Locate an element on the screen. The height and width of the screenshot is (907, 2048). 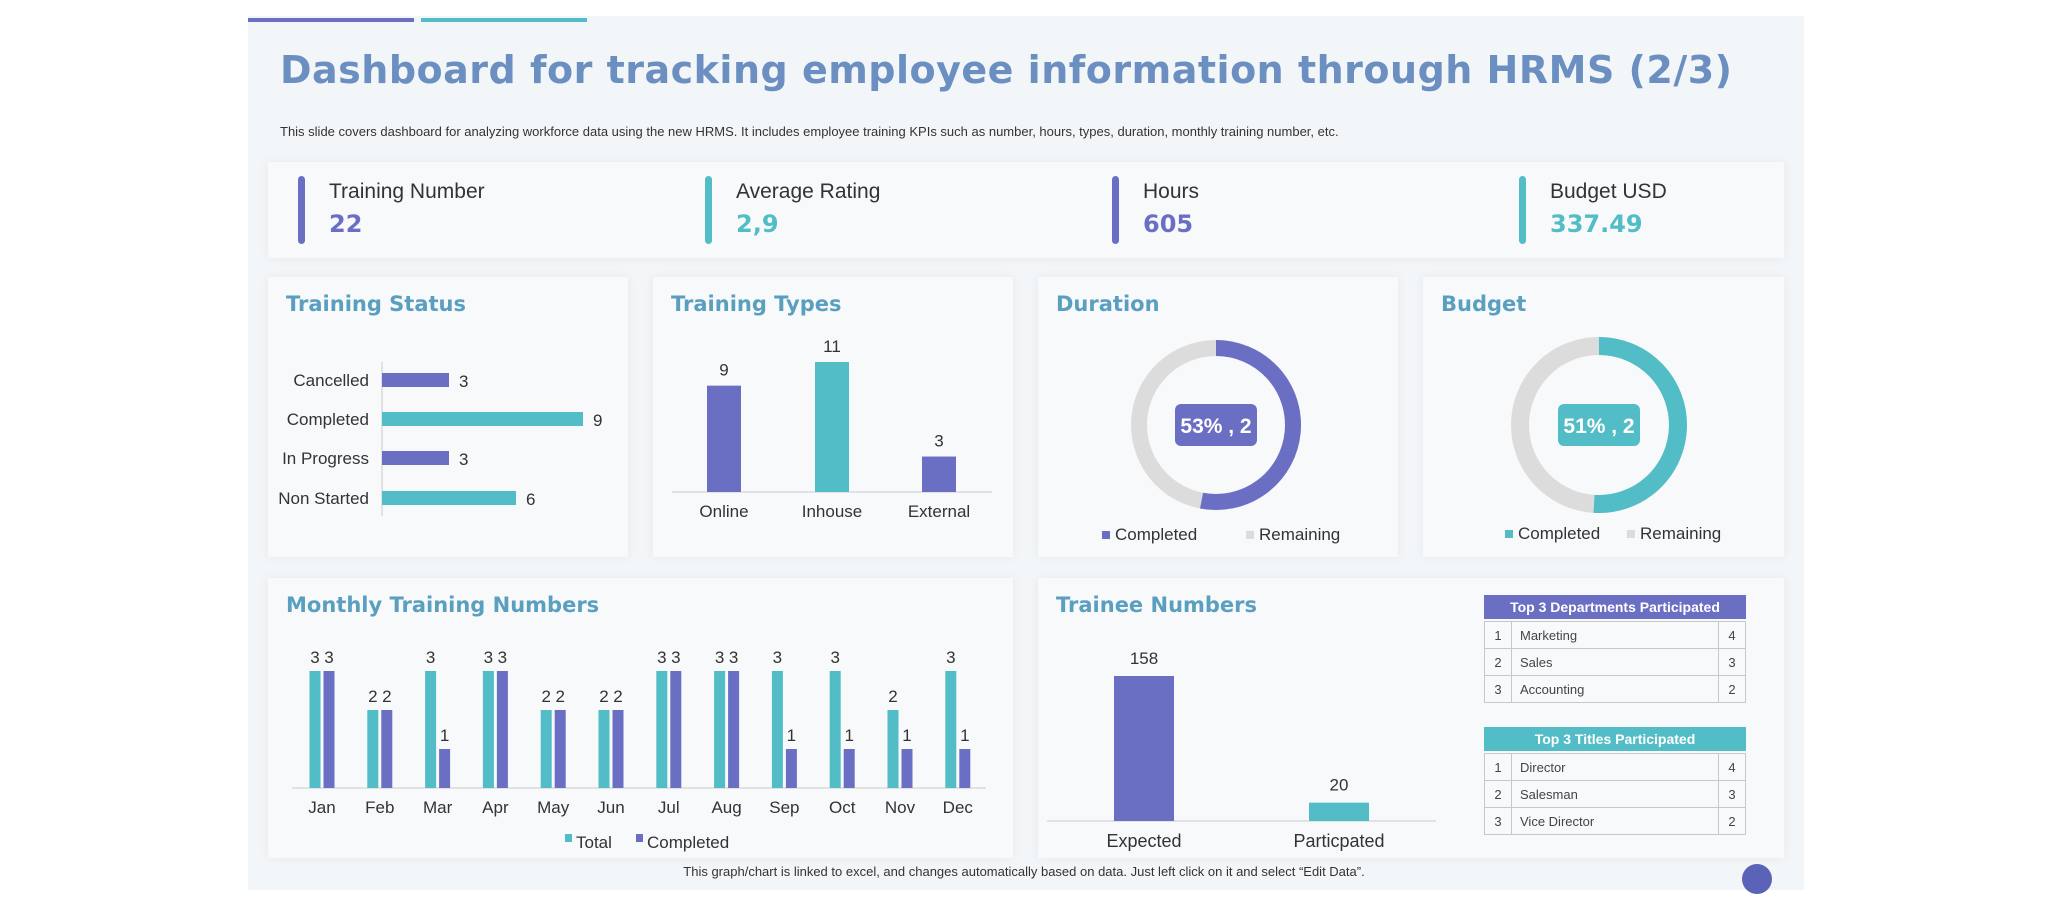
data-label: 20 is located at coordinates (1339, 785).